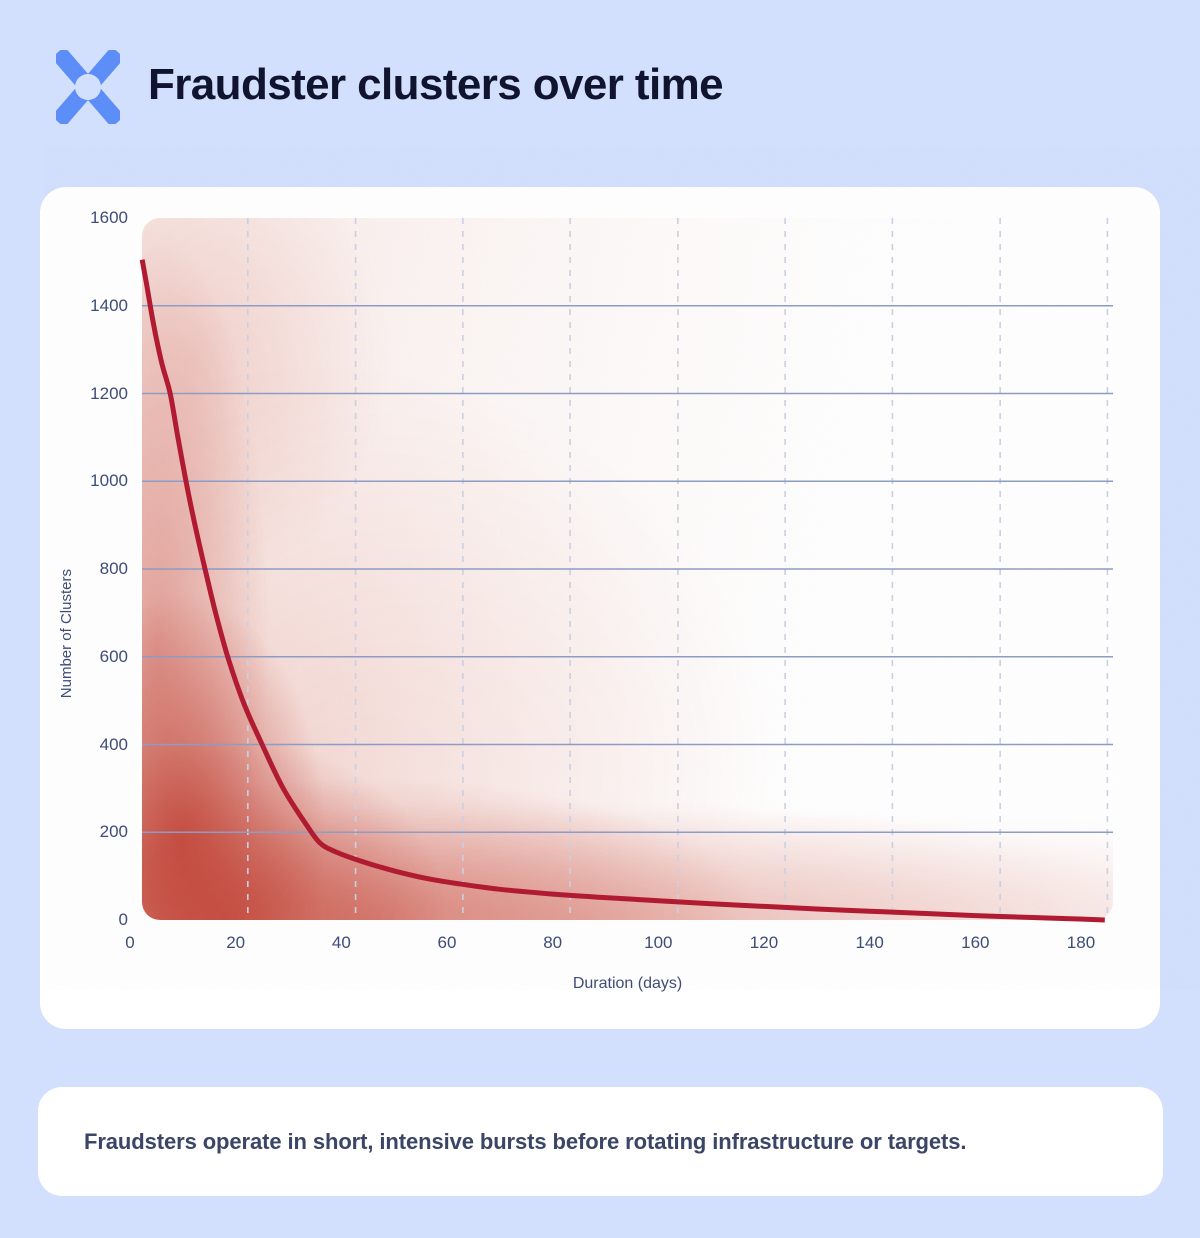 The image size is (1200, 1238). Describe the element at coordinates (975, 942) in the screenshot. I see `x-tick-label: 160` at that location.